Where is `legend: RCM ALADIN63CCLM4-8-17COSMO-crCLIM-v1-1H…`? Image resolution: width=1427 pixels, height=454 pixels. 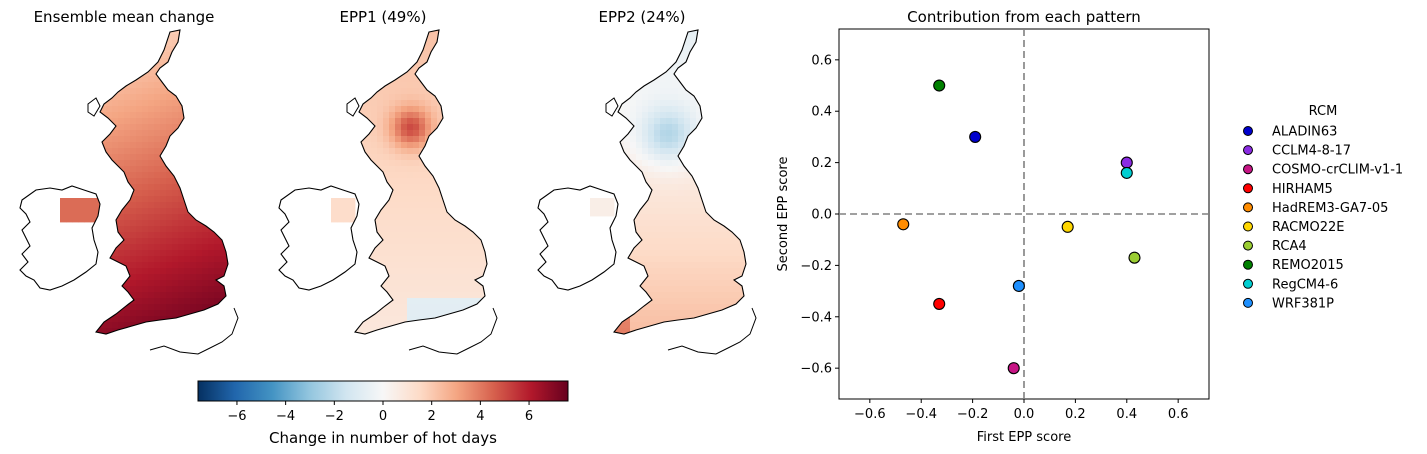 legend: RCM ALADIN63CCLM4-8-17COSMO-crCLIM-v1-1H… is located at coordinates (1323, 207).